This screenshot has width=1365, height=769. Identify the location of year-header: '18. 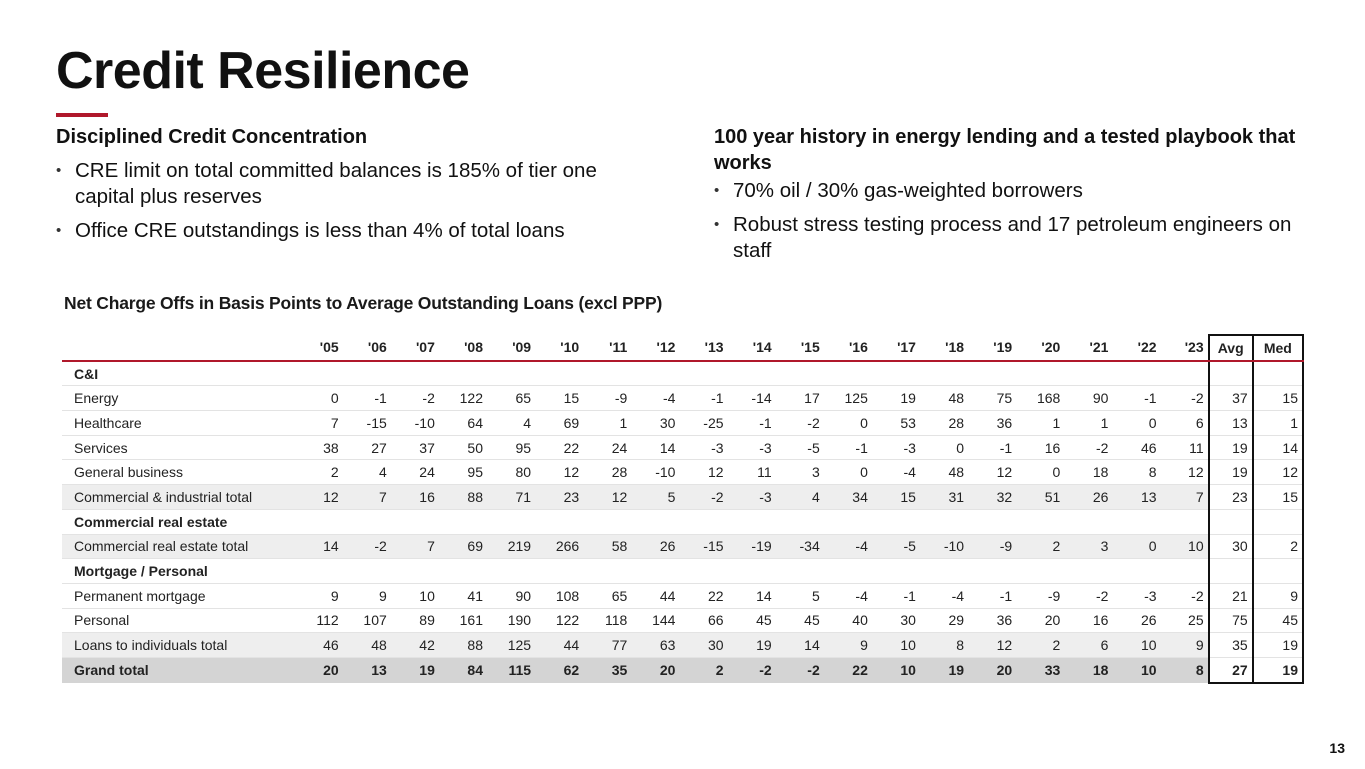
(944, 348).